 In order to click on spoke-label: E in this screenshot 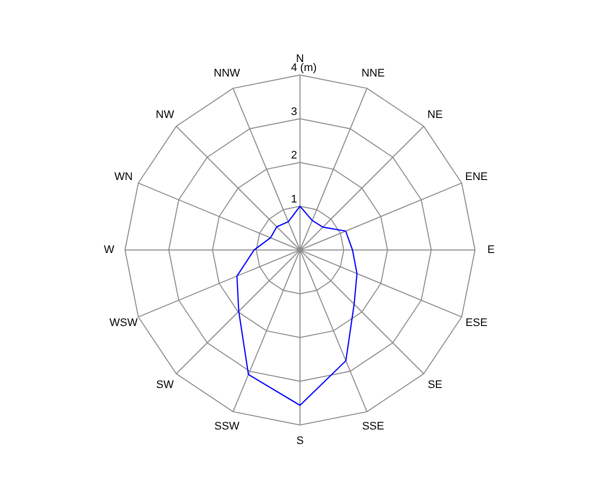, I will do `click(491, 250)`.